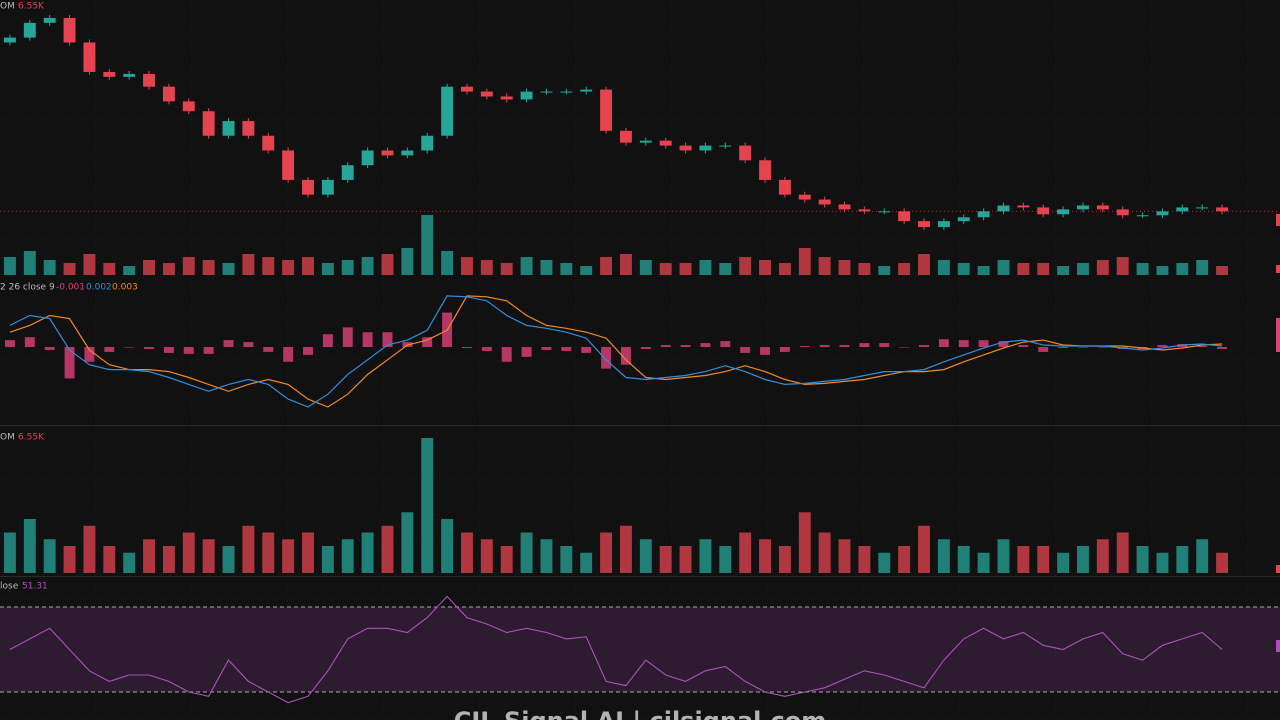 The image size is (1280, 720). What do you see at coordinates (616, 649) in the screenshot?
I see `rsi-line` at bounding box center [616, 649].